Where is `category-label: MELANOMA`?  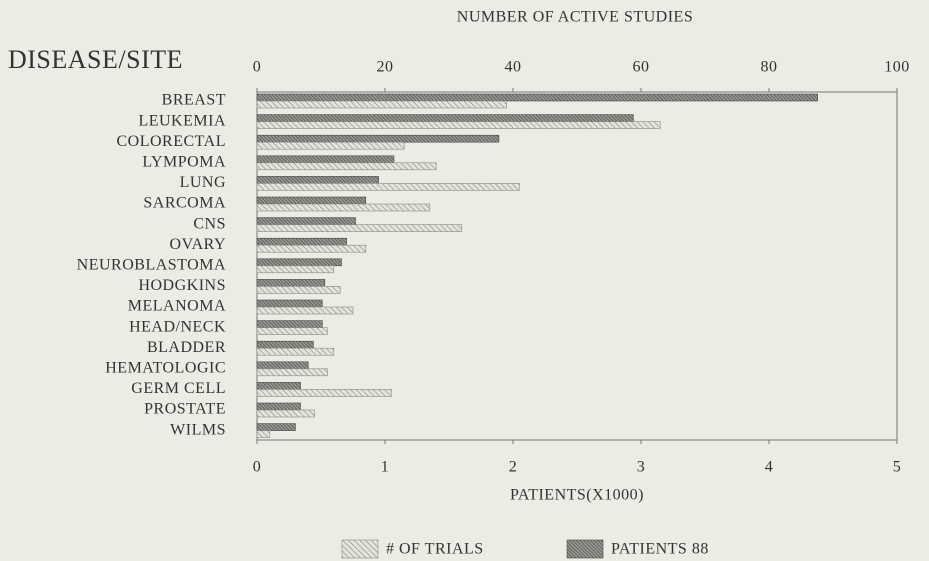
category-label: MELANOMA is located at coordinates (177, 306).